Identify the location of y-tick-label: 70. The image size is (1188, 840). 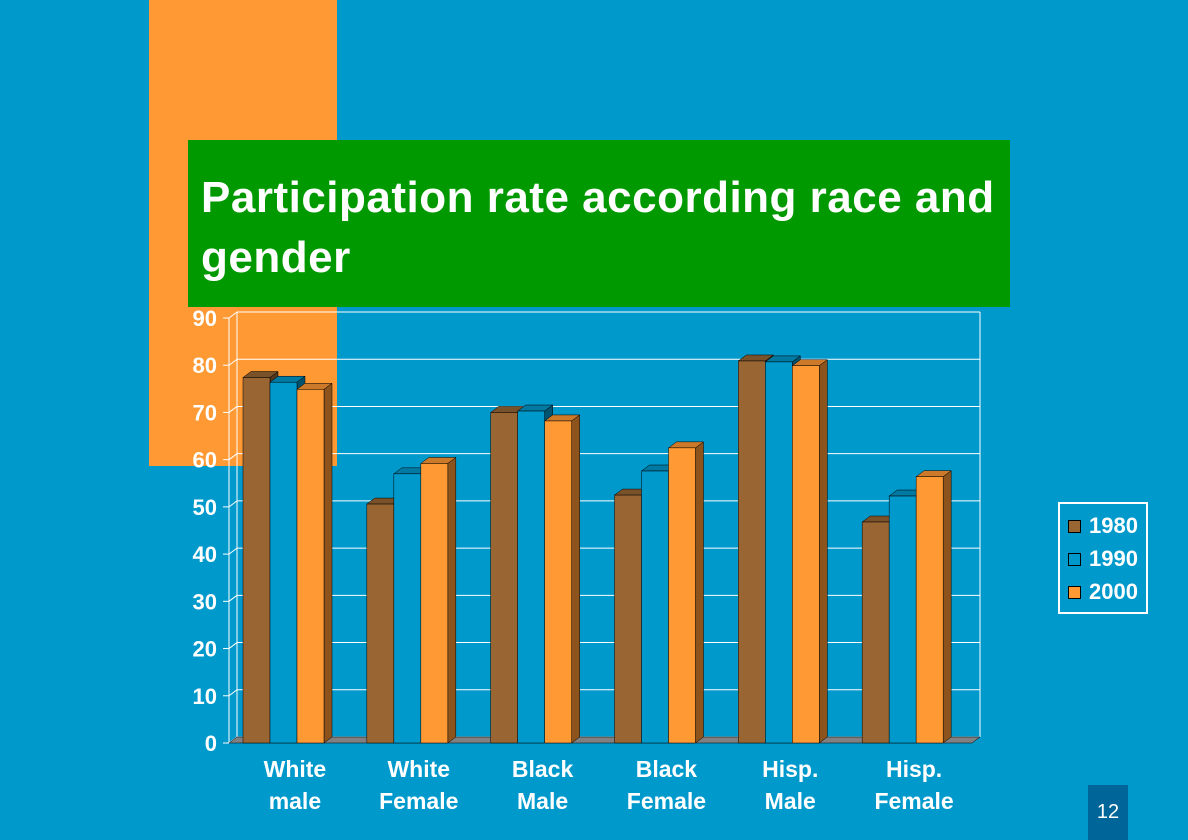
(205, 412).